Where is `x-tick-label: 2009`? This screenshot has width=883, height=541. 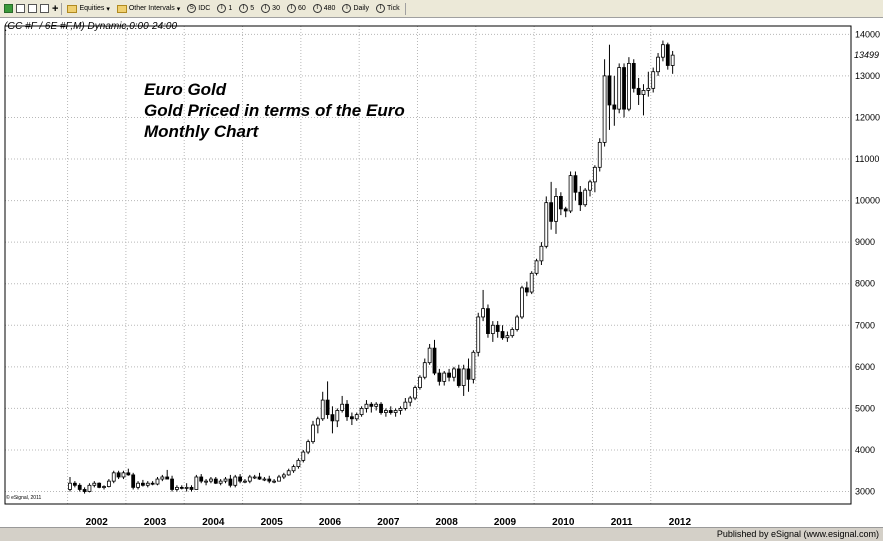
x-tick-label: 2009 is located at coordinates (505, 522).